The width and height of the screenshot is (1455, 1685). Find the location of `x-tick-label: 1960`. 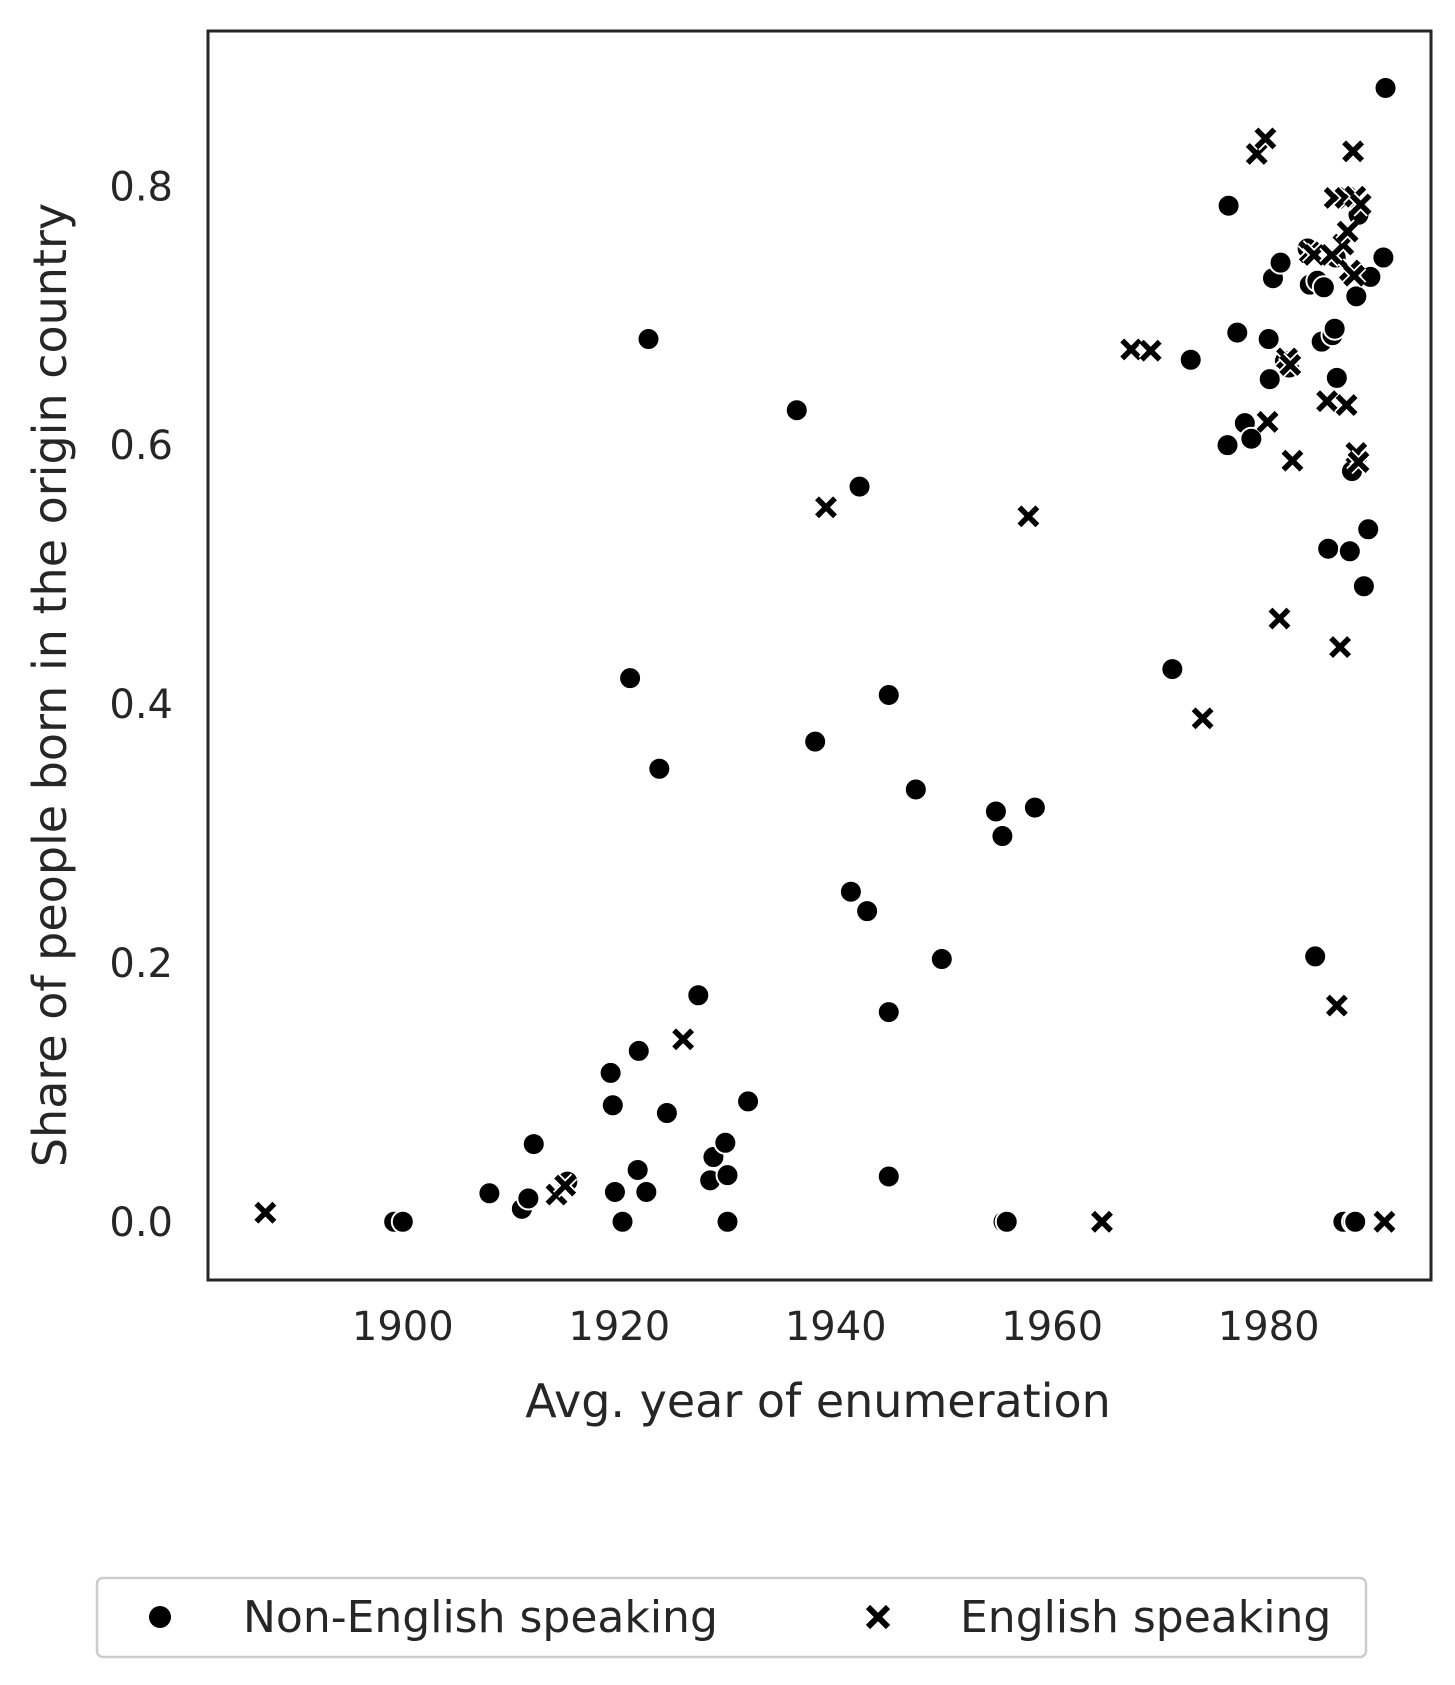

x-tick-label: 1960 is located at coordinates (1052, 1327).